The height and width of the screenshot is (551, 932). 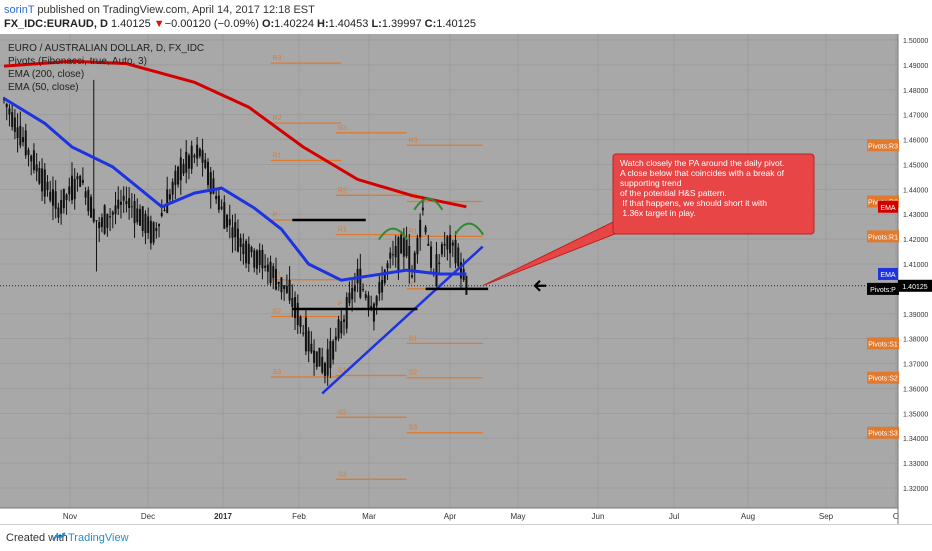 What do you see at coordinates (450, 516) in the screenshot?
I see `x-tick-label: Apr` at bounding box center [450, 516].